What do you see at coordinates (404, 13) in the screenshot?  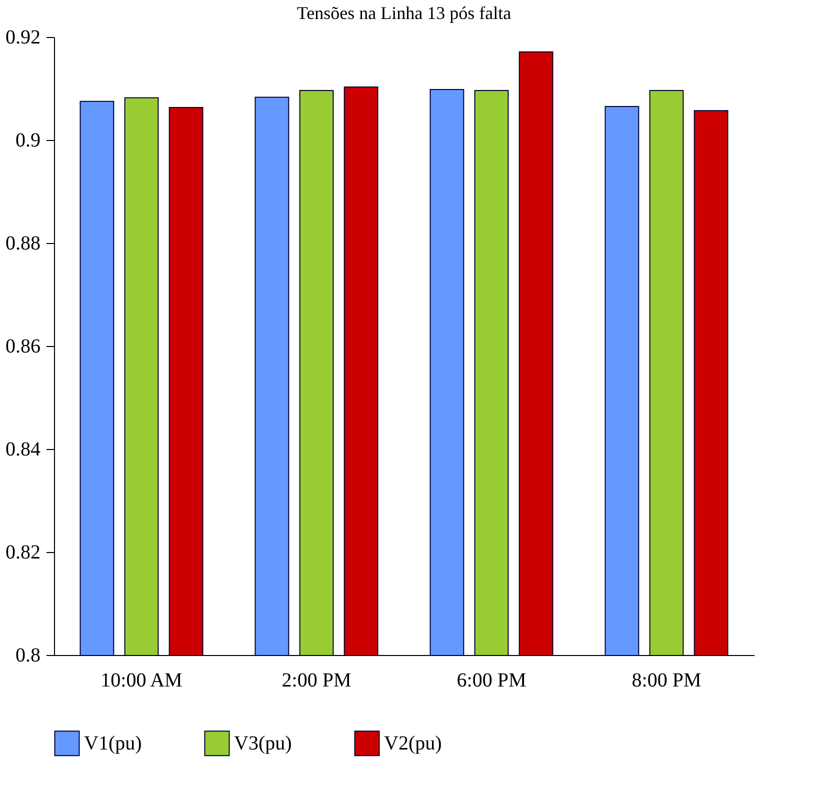 I see `chart-title: Tensões na Linha 13 pós falta` at bounding box center [404, 13].